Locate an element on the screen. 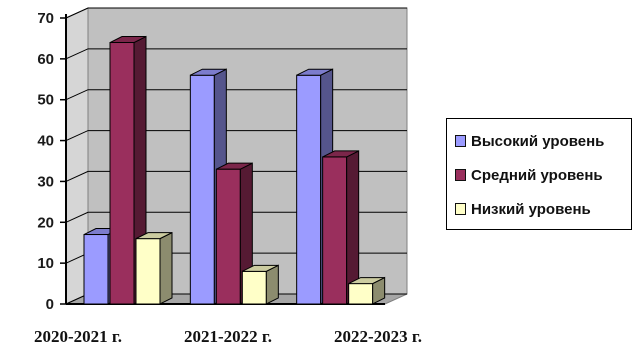  x-category-label: 2021-2022 г. is located at coordinates (228, 336).